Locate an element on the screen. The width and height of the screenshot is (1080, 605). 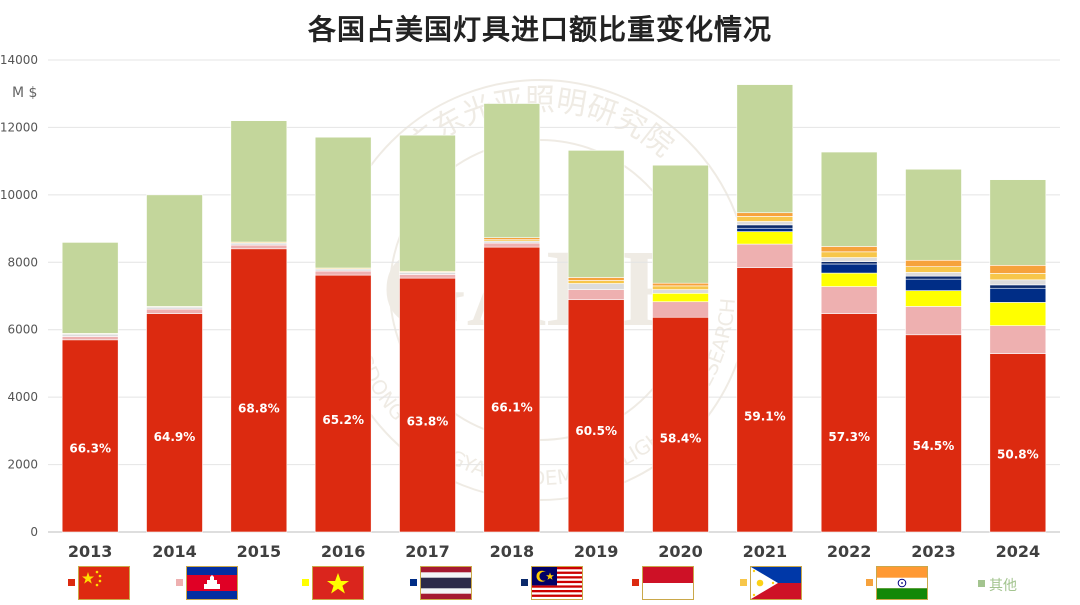
legend-label-other: 其他 is located at coordinates (1003, 586).